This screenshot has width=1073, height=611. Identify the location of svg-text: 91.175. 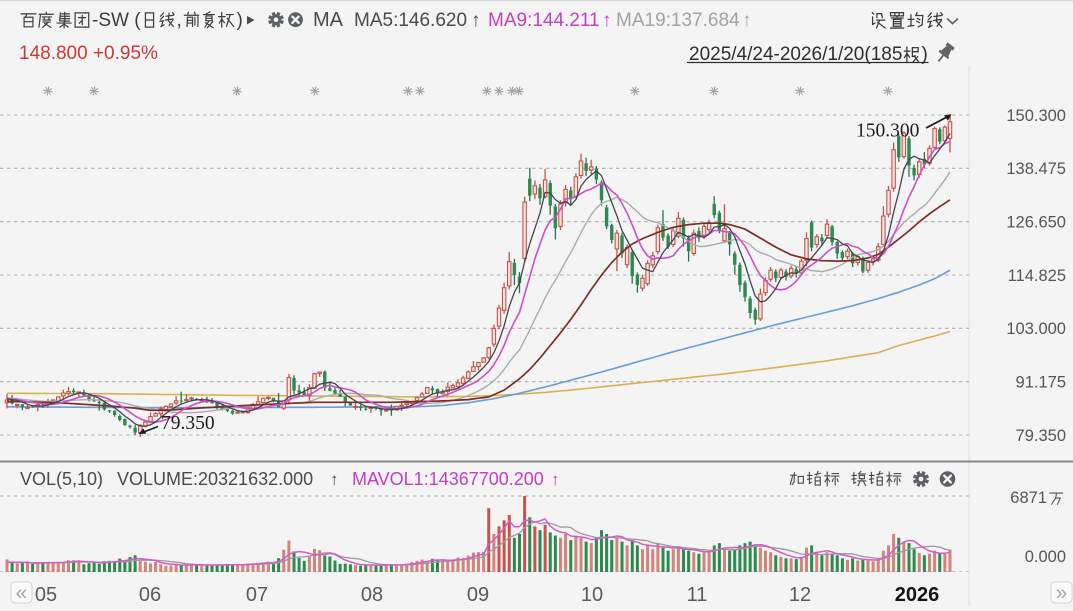
(1041, 383).